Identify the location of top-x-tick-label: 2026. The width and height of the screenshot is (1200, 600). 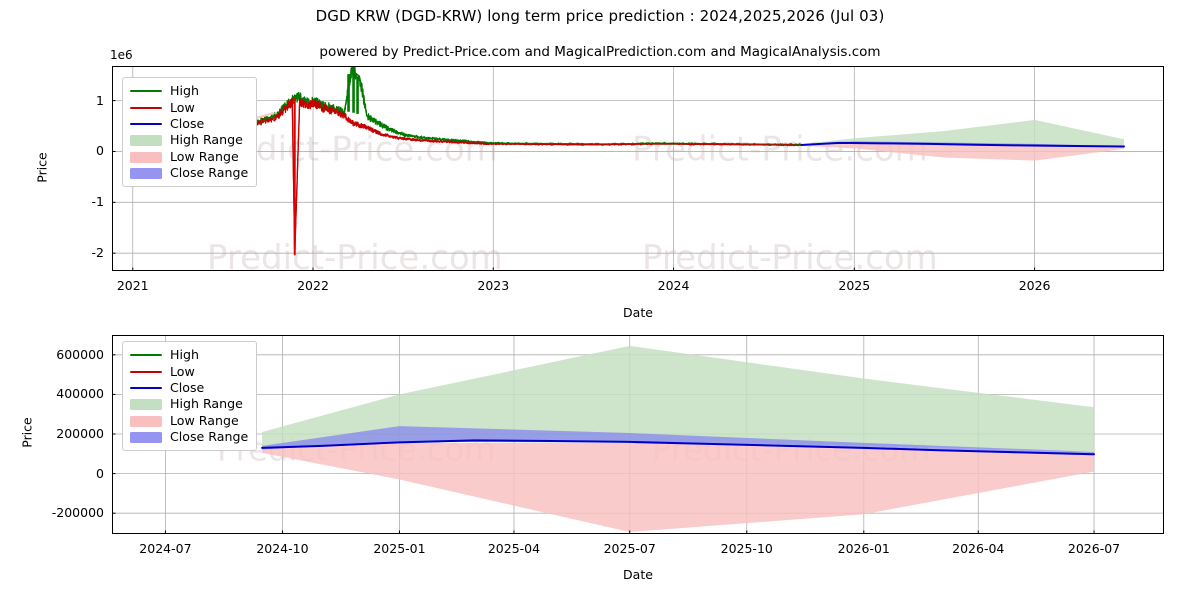
(1034, 285).